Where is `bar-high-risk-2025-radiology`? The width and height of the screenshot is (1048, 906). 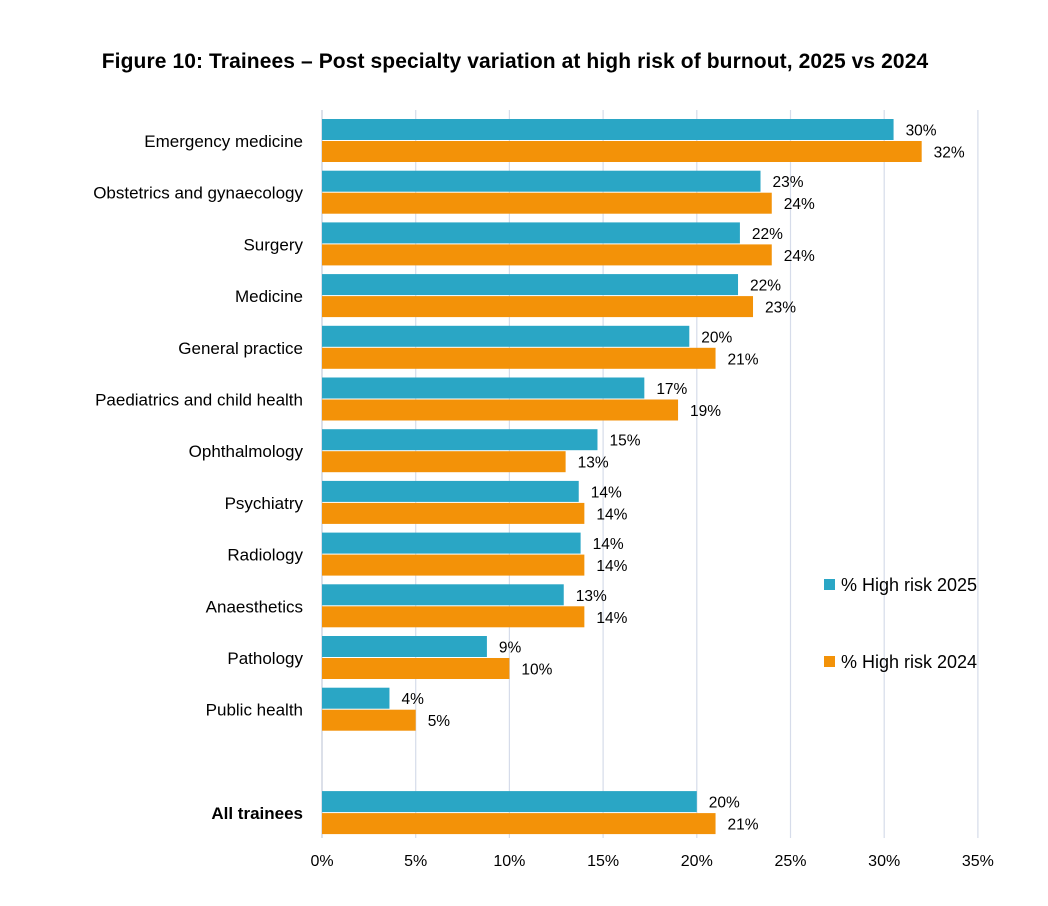 bar-high-risk-2025-radiology is located at coordinates (451, 543).